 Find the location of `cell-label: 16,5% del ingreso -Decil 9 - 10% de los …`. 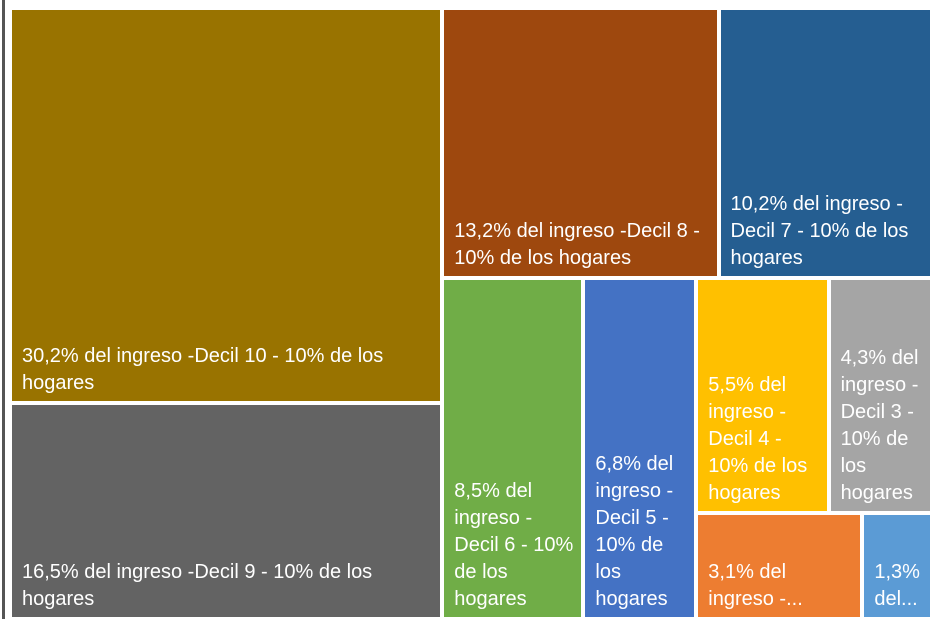

cell-label: 16,5% del ingreso -Decil 9 - 10% de los … is located at coordinates (197, 585).